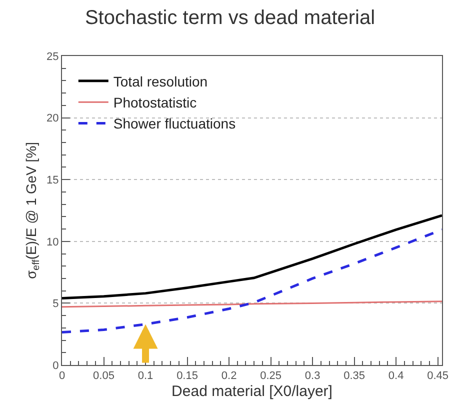 The height and width of the screenshot is (409, 460). Describe the element at coordinates (160, 81) in the screenshot. I see `legend-label: Total resolution` at that location.